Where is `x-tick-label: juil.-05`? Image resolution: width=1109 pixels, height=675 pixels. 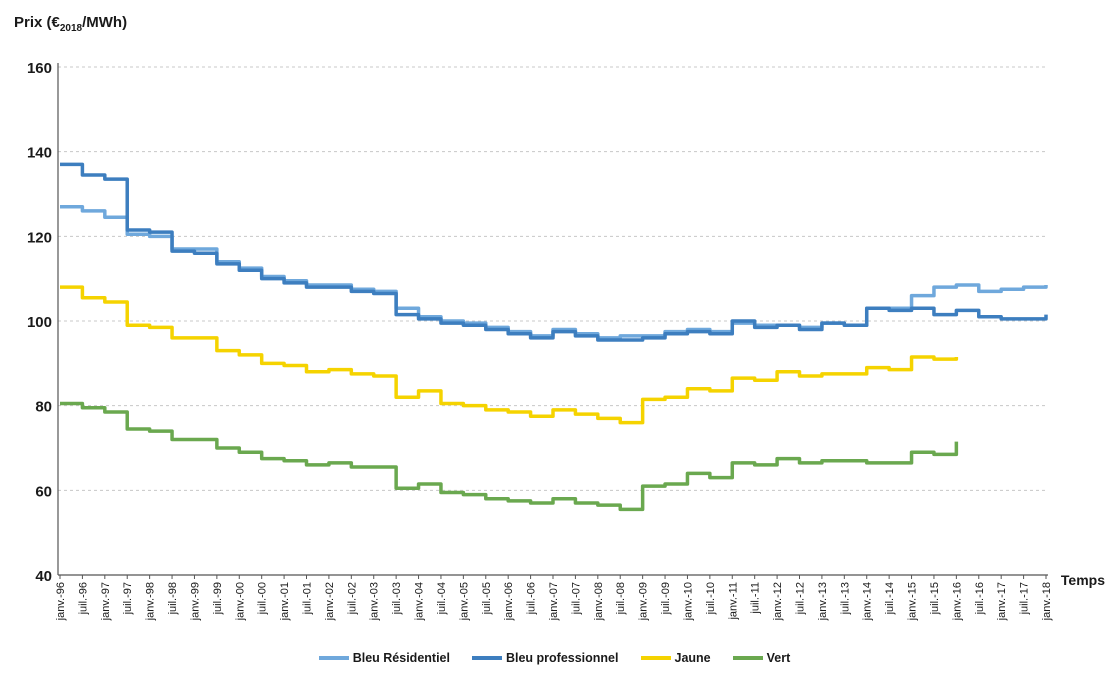
x-tick-label: juil.-05 is located at coordinates (487, 598).